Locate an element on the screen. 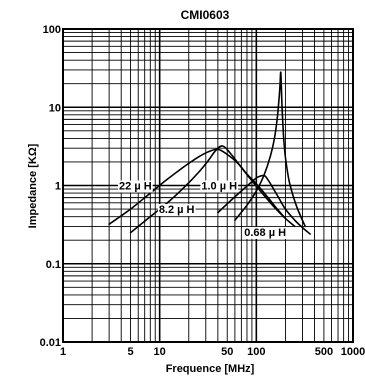  x-tick-label: 1000 is located at coordinates (353, 352).